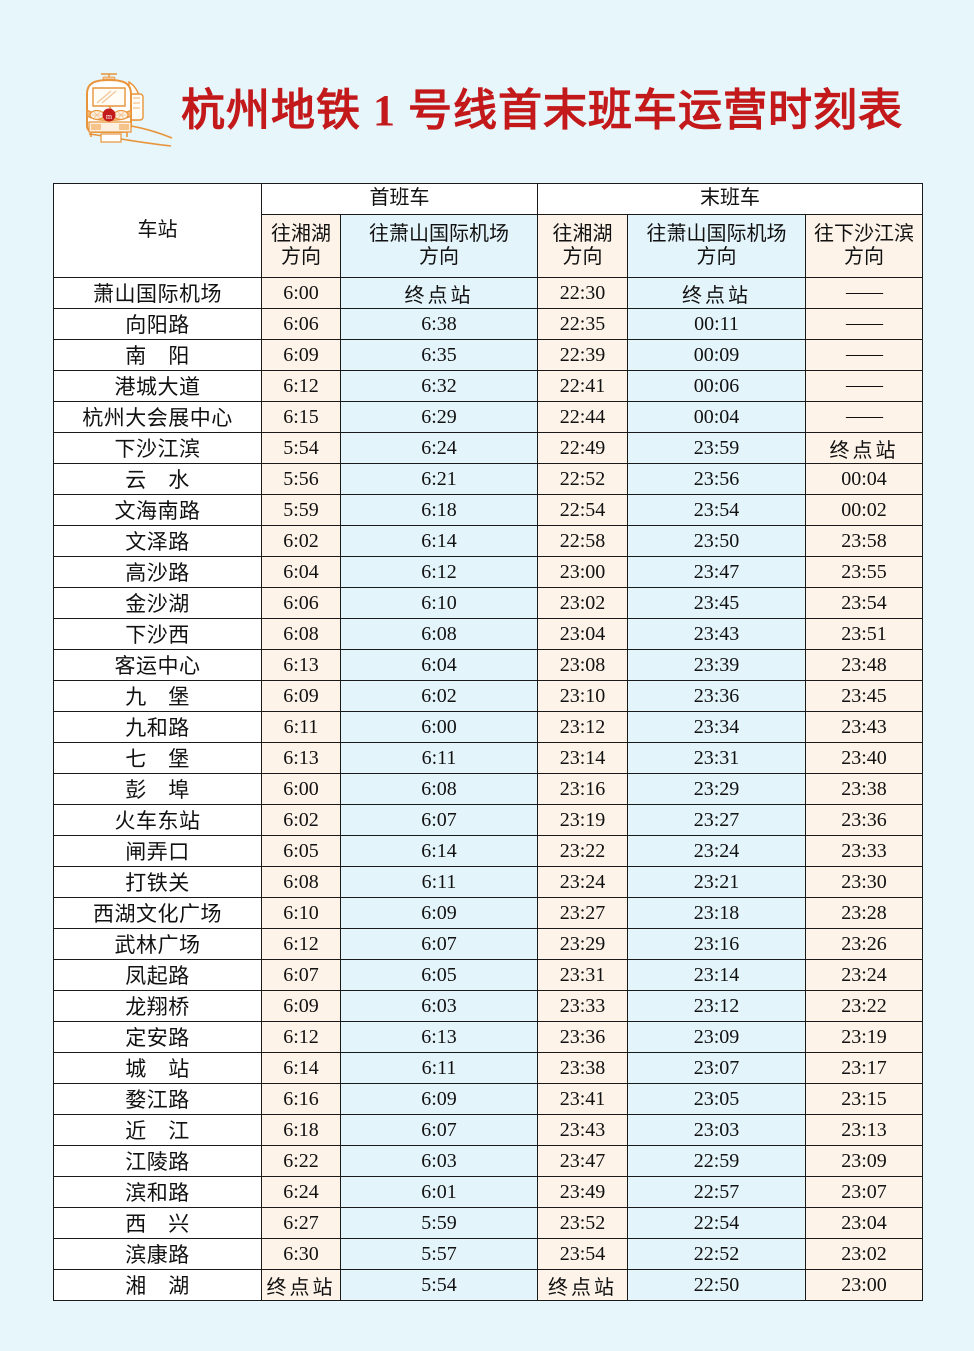 The height and width of the screenshot is (1351, 974). What do you see at coordinates (301, 1130) in the screenshot?
I see `time-cell: 6:18` at bounding box center [301, 1130].